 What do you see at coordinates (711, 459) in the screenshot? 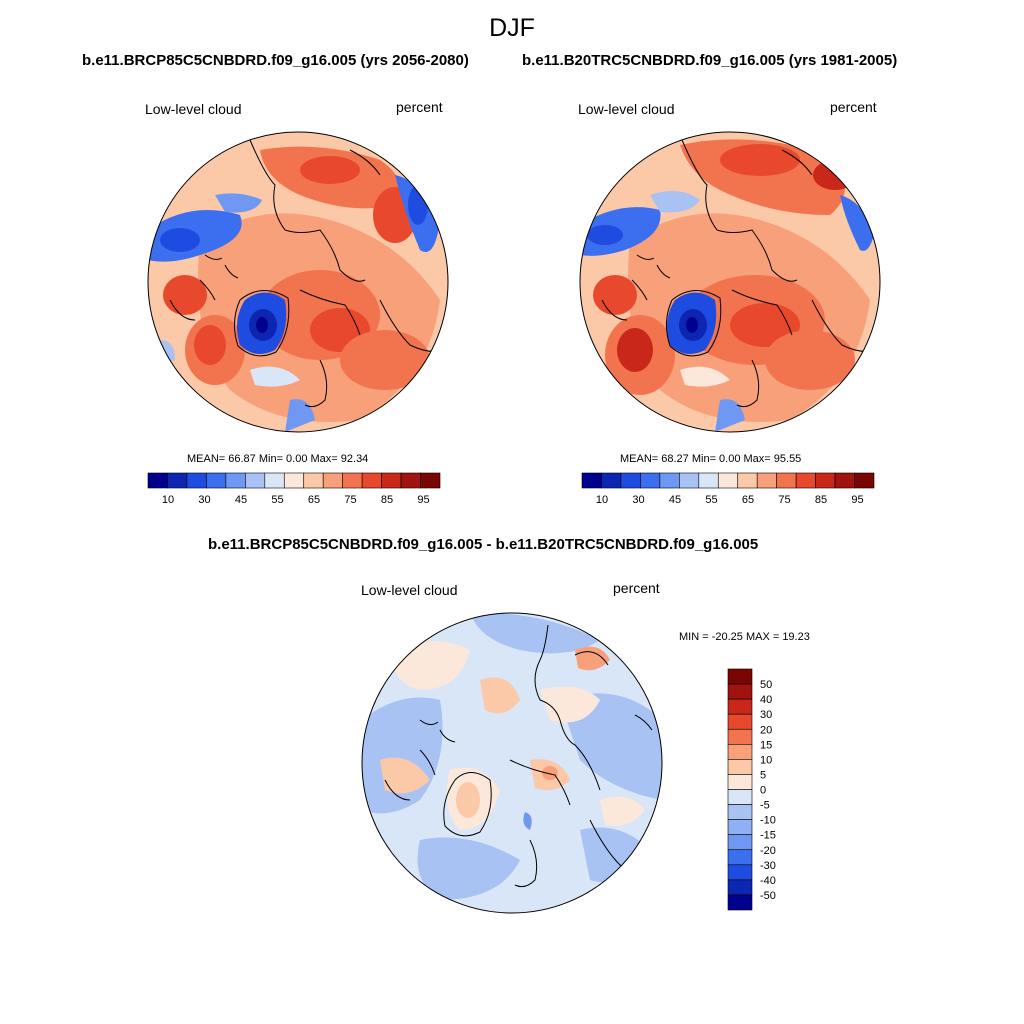
I see `panel-2-stats: MEAN= 68.27 Min= 0.00 Max= 95.55` at bounding box center [711, 459].